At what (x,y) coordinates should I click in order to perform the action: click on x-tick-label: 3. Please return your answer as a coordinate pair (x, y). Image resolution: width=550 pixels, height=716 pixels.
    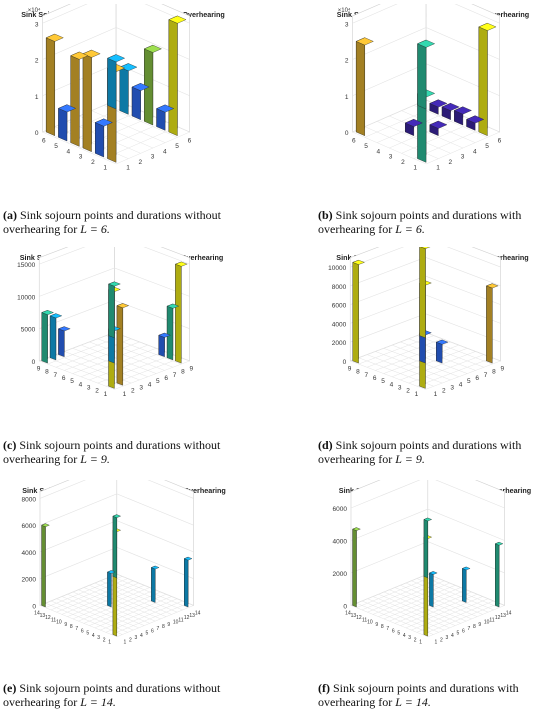
    Looking at the image, I should click on (98, 638).